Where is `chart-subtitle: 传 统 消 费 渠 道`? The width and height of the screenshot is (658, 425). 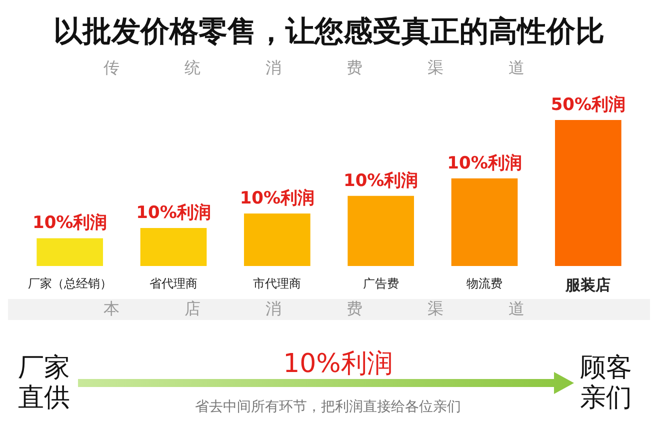
chart-subtitle: 传 统 消 费 渠 道 is located at coordinates (329, 68).